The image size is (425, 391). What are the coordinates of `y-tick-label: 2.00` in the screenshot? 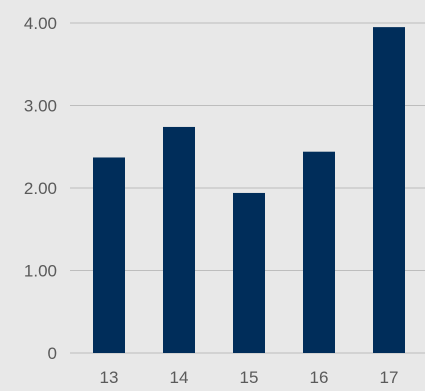 It's located at (40, 188).